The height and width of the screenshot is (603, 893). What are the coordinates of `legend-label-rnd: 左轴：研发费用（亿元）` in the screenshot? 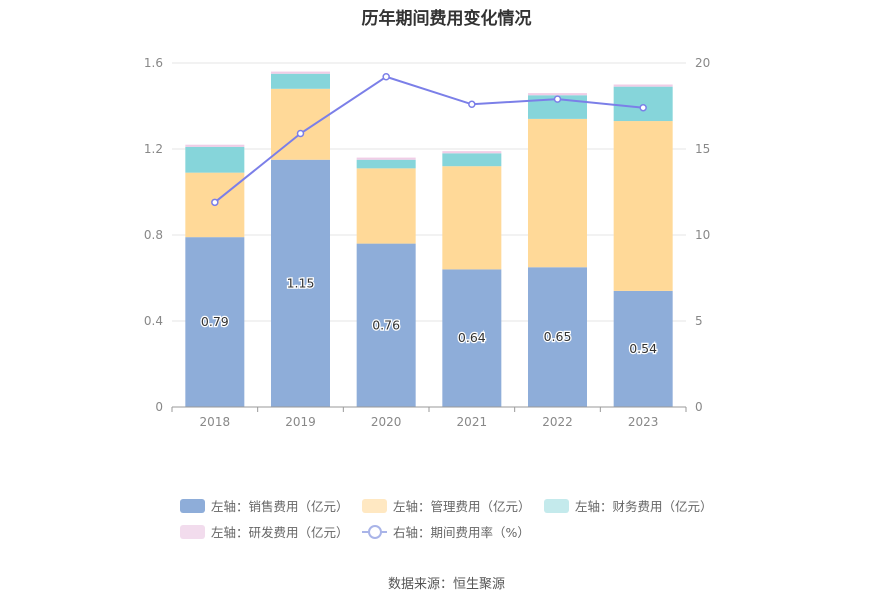 It's located at (280, 532).